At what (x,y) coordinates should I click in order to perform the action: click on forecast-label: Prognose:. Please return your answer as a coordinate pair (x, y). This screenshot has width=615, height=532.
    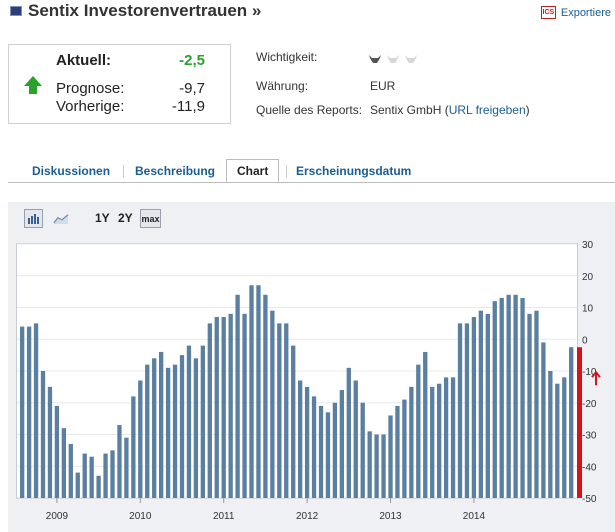
    Looking at the image, I should click on (90, 88).